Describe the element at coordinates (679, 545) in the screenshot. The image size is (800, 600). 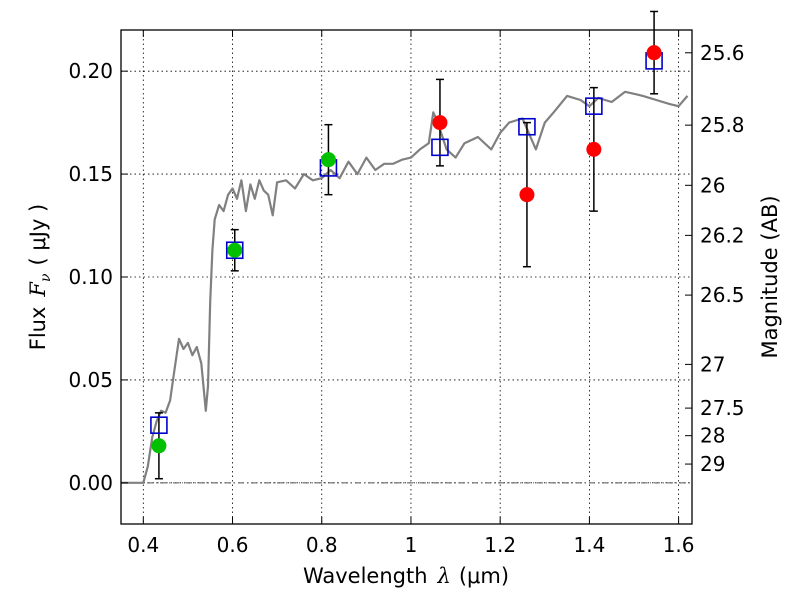
I see `x-tick-label: 1.6` at that location.